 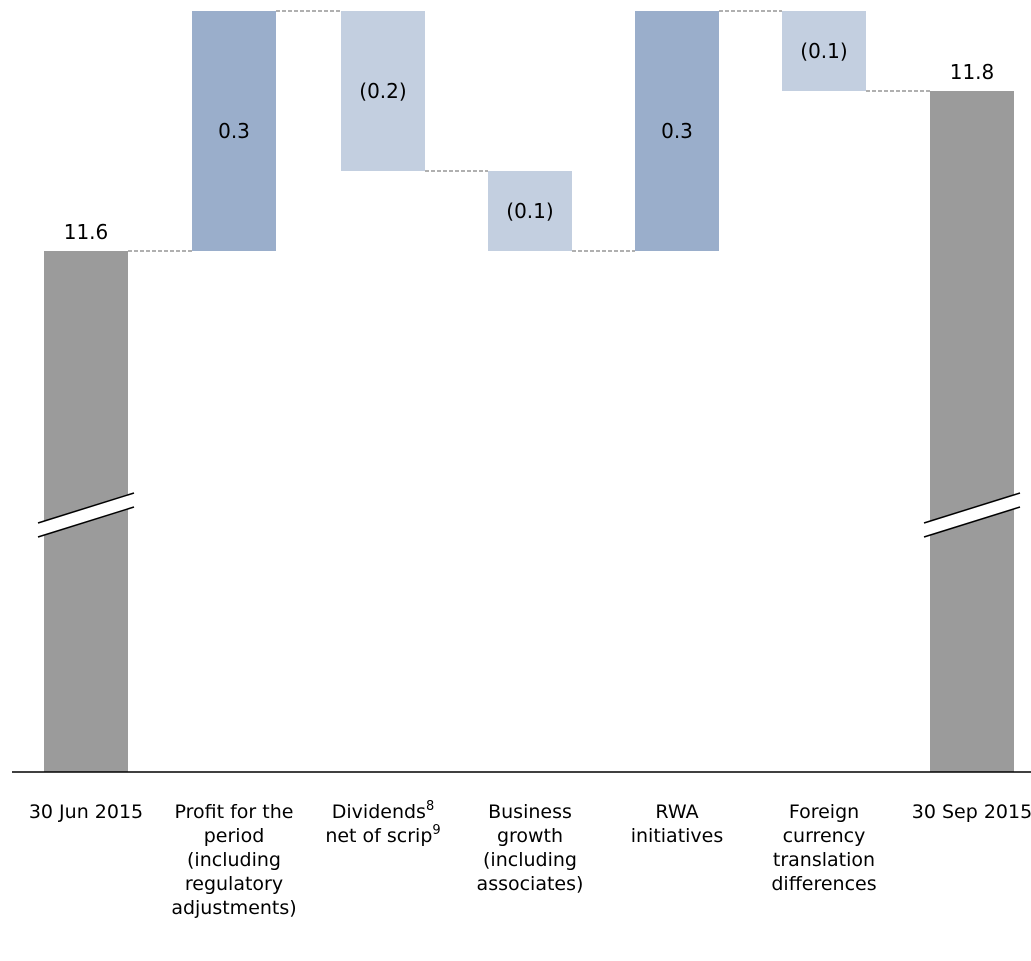 I want to click on category-label-line: currency, so click(x=824, y=836).